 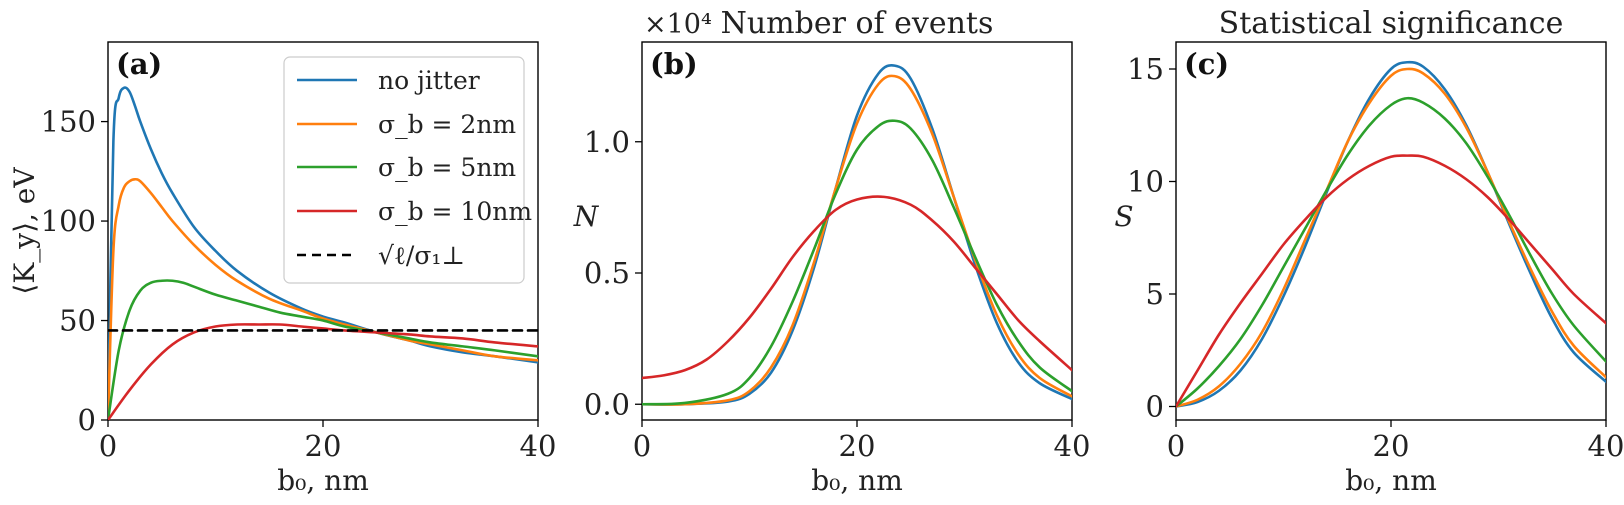 What do you see at coordinates (24, 231) in the screenshot?
I see `y-axis-label-a: ⟨K_y⟩, eV` at bounding box center [24, 231].